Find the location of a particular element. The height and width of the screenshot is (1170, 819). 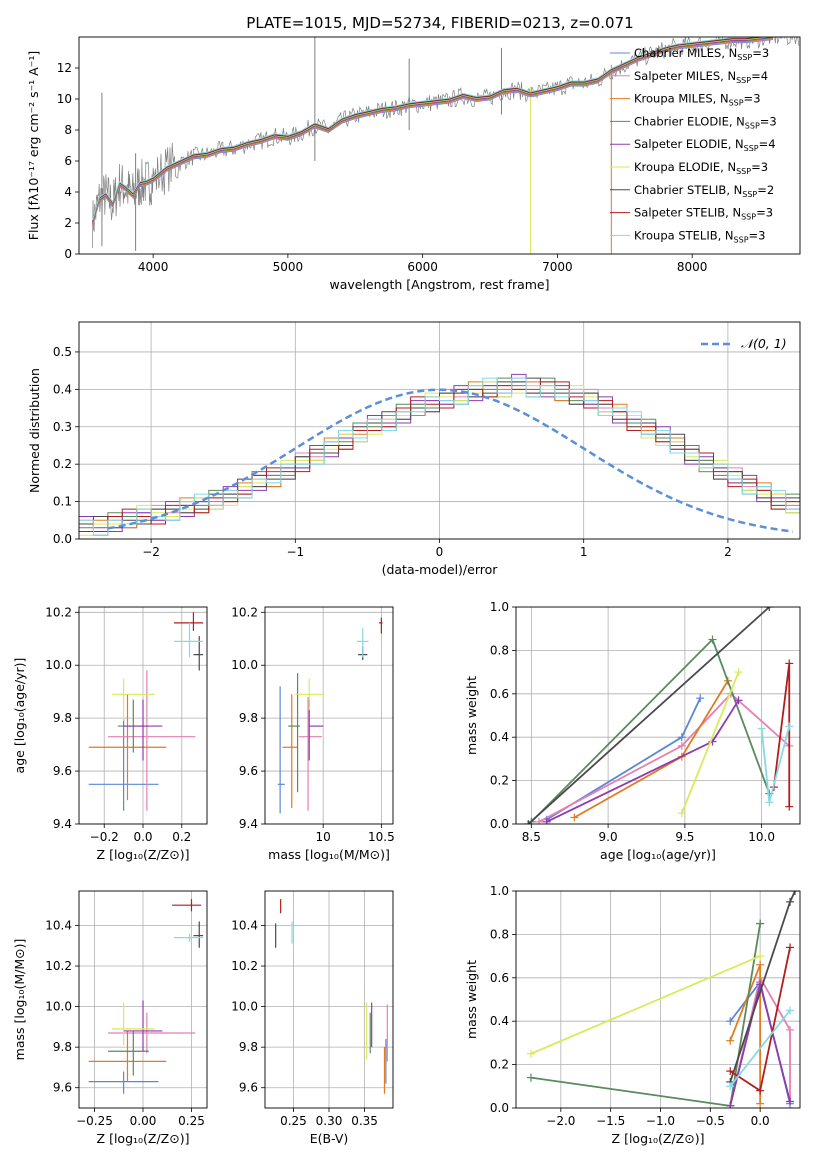

x-axis-label: age [log₁₀(age/yr)] is located at coordinates (658, 854).